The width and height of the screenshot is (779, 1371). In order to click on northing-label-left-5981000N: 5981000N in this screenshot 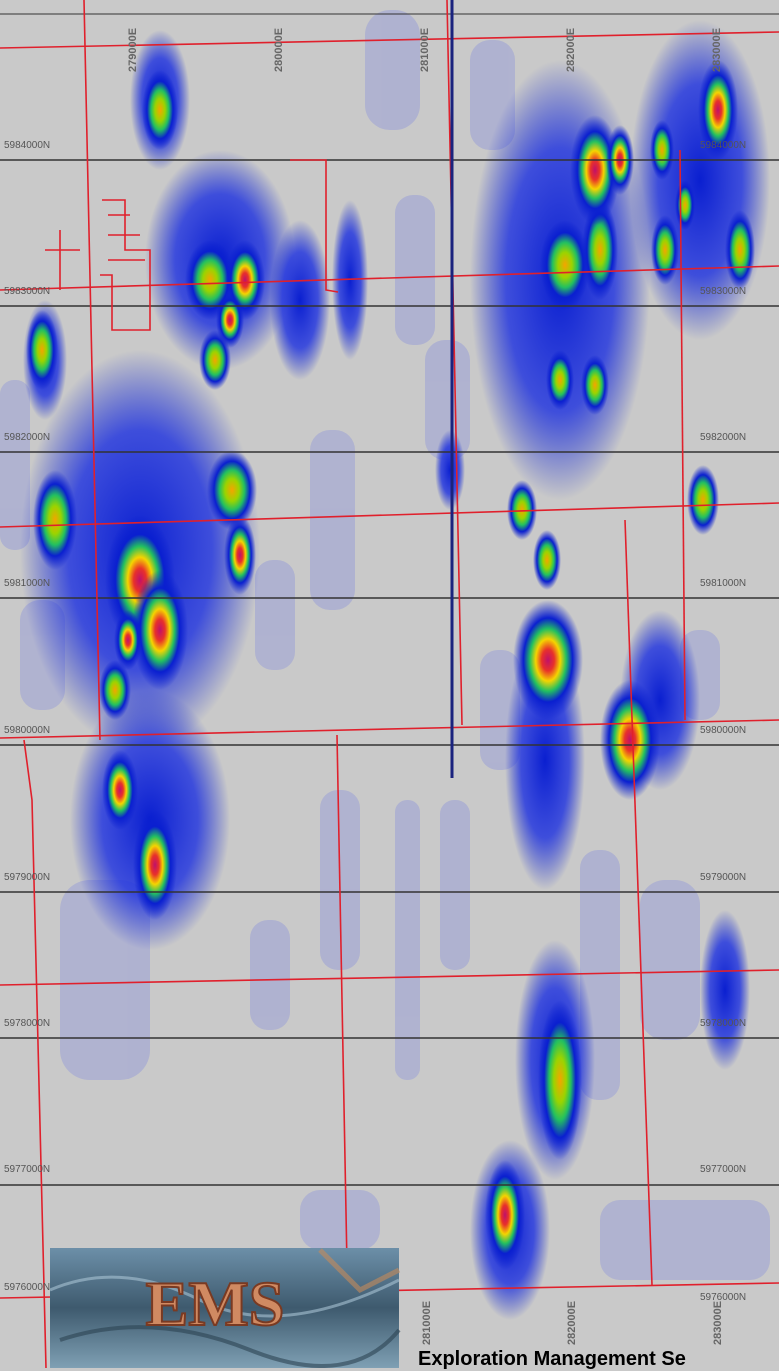, I will do `click(27, 583)`.